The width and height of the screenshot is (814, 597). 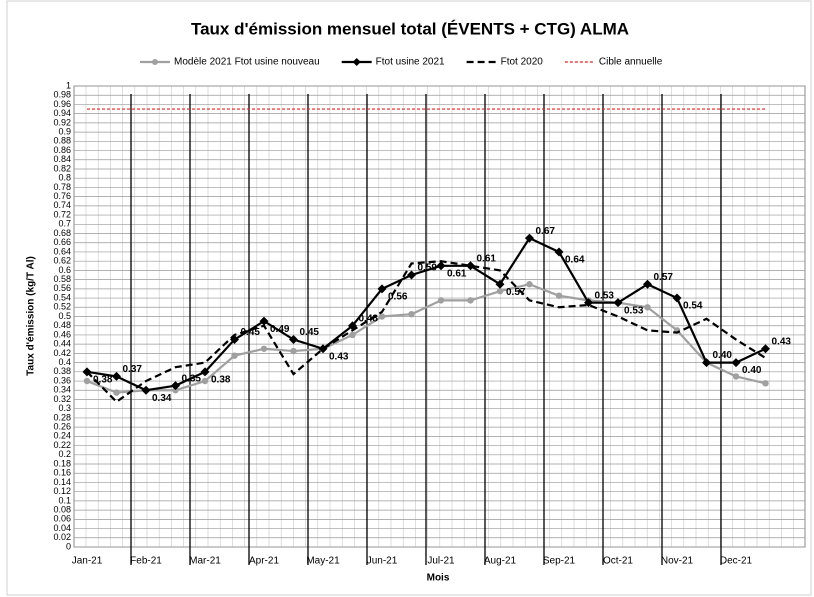 What do you see at coordinates (62, 168) in the screenshot?
I see `y-tick-label: 0.82` at bounding box center [62, 168].